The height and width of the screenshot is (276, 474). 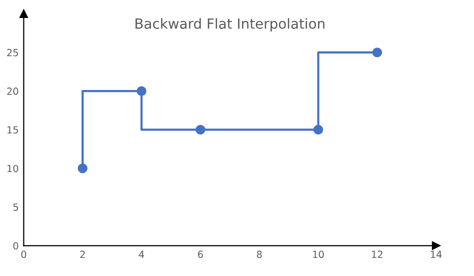 What do you see at coordinates (13, 168) in the screenshot?
I see `y-tick-label: 10` at bounding box center [13, 168].